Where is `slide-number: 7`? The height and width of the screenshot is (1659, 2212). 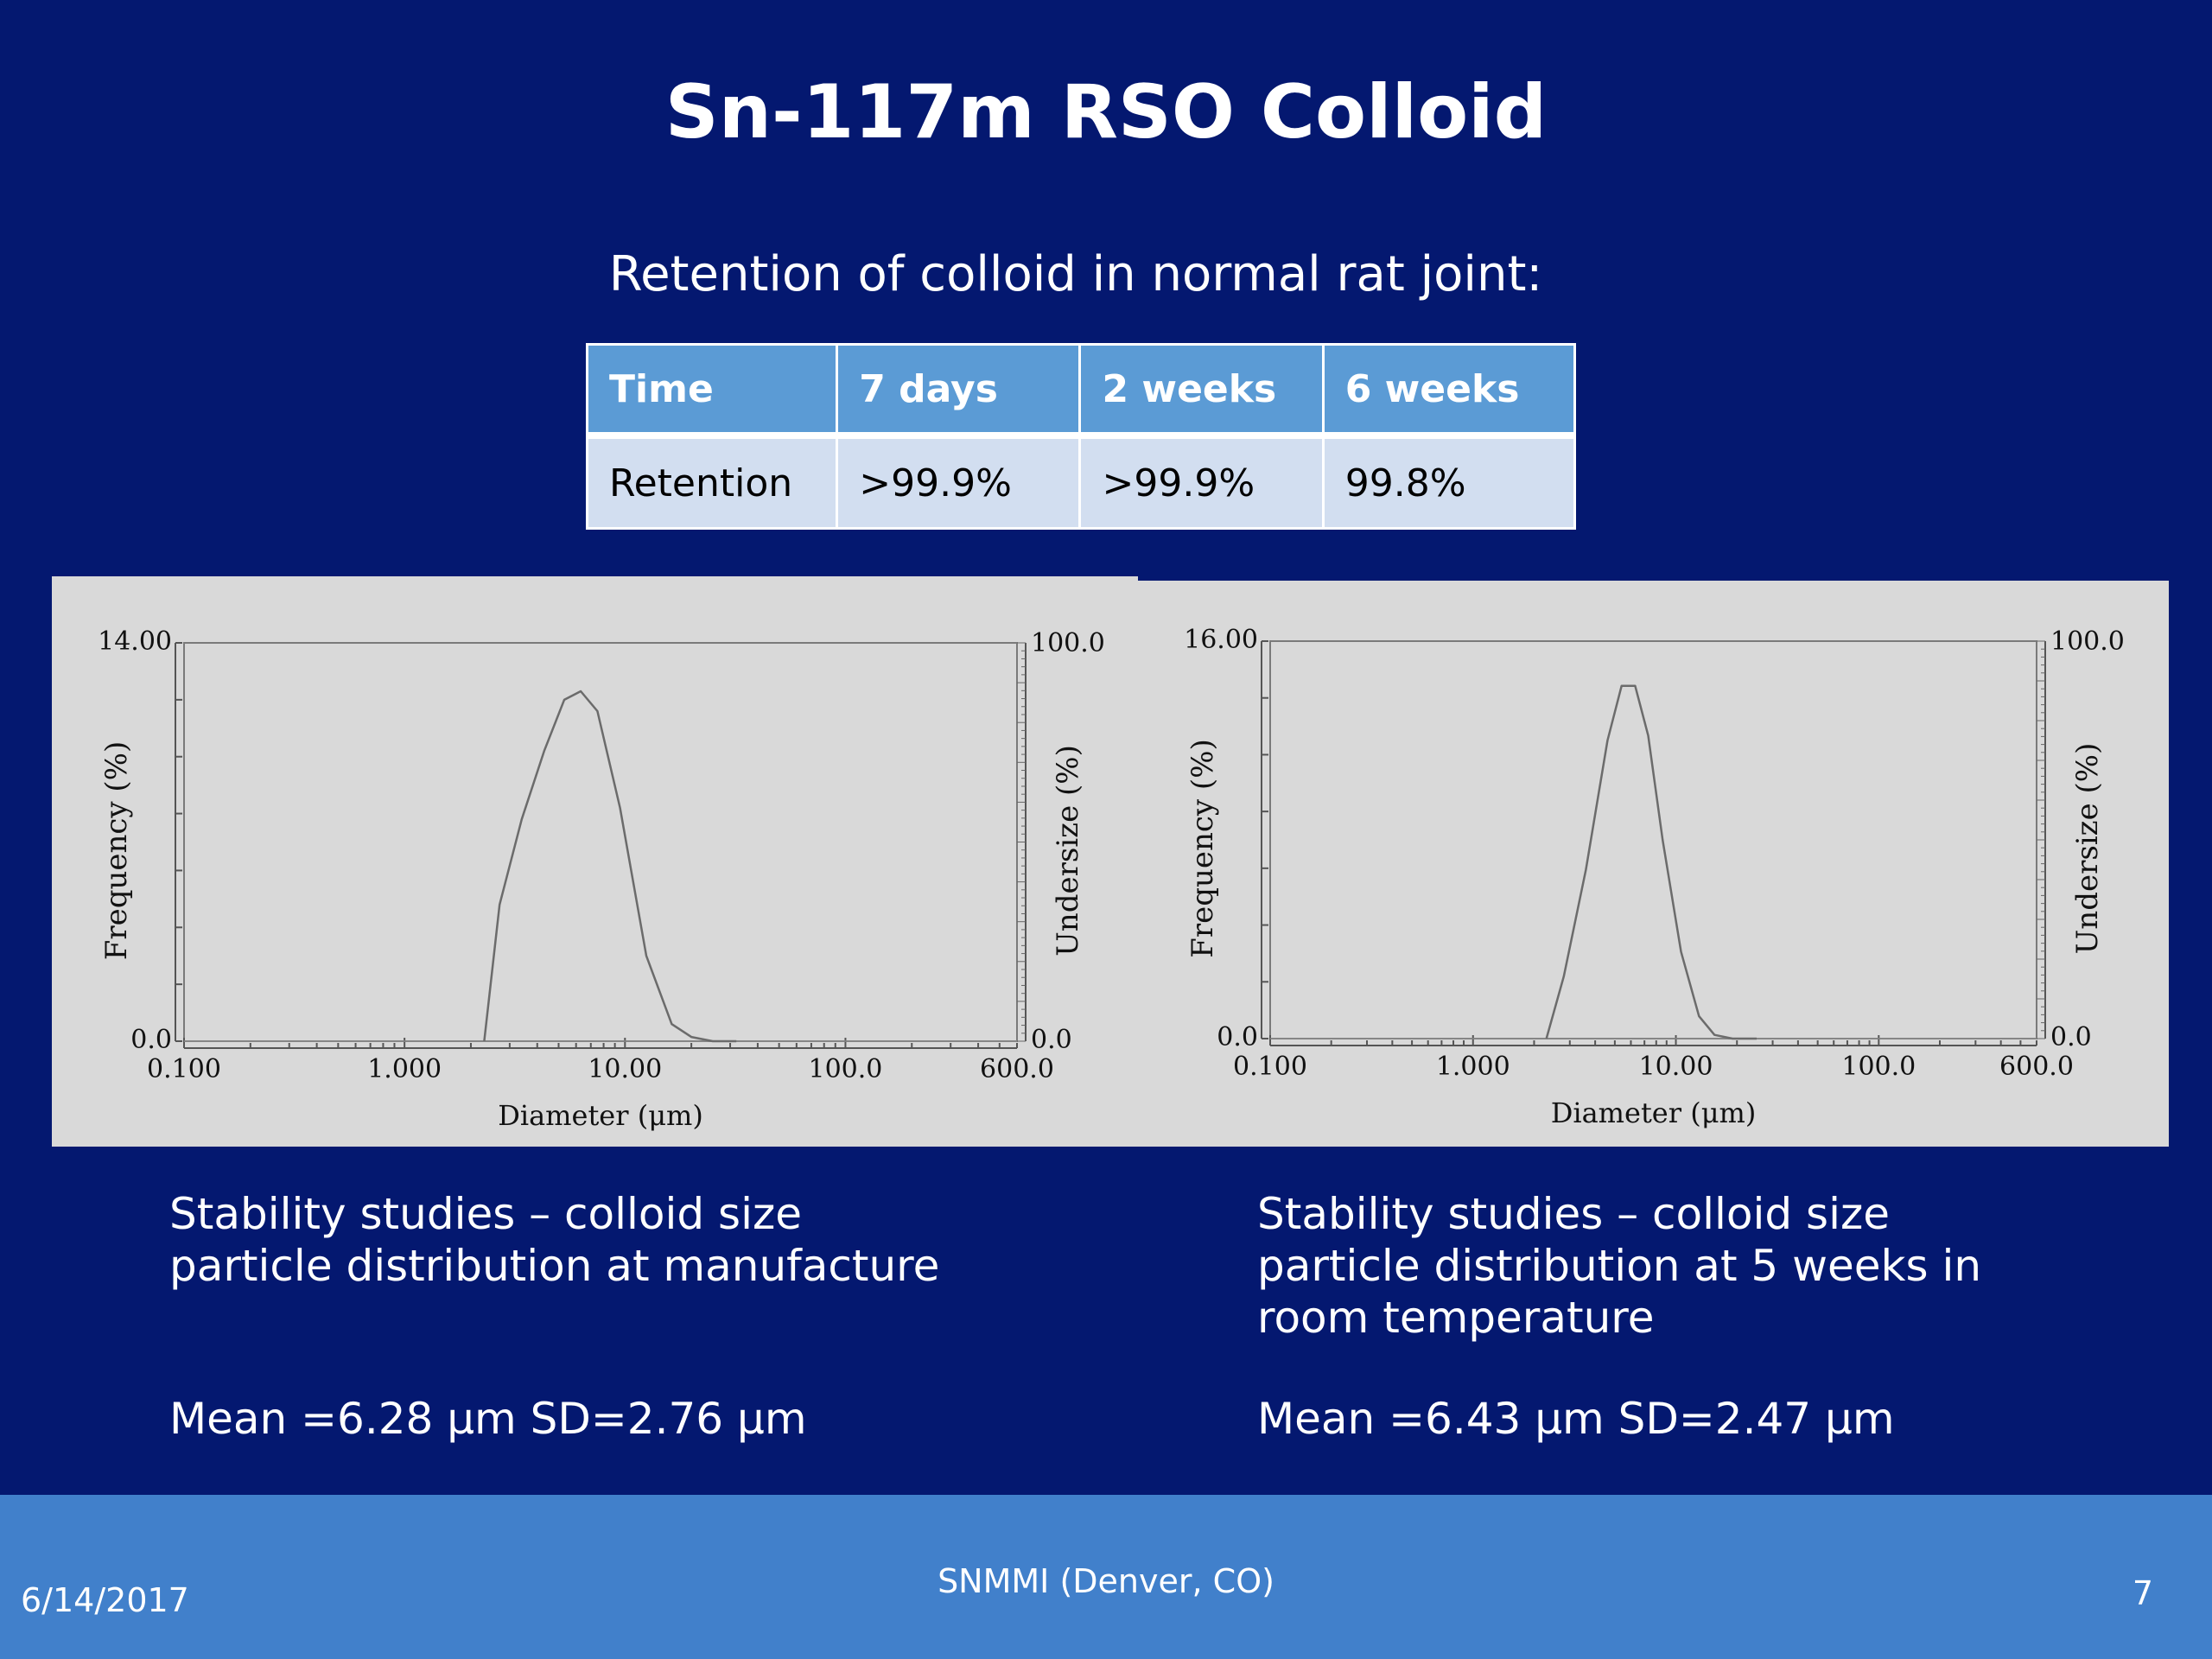
slide-number: 7 is located at coordinates (2143, 1593).